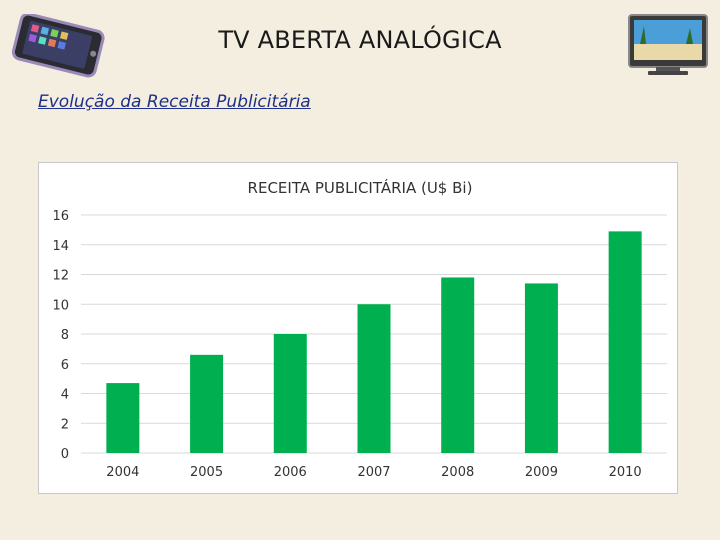 Image resolution: width=720 pixels, height=540 pixels. What do you see at coordinates (60, 305) in the screenshot?
I see `y-tick-label: 10` at bounding box center [60, 305].